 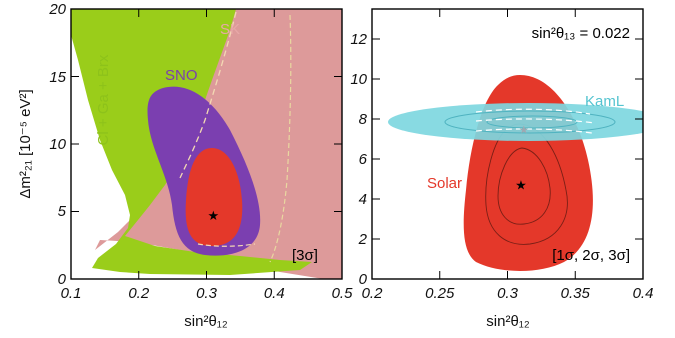 I want to click on kaml-label: KamL, so click(x=604, y=101).